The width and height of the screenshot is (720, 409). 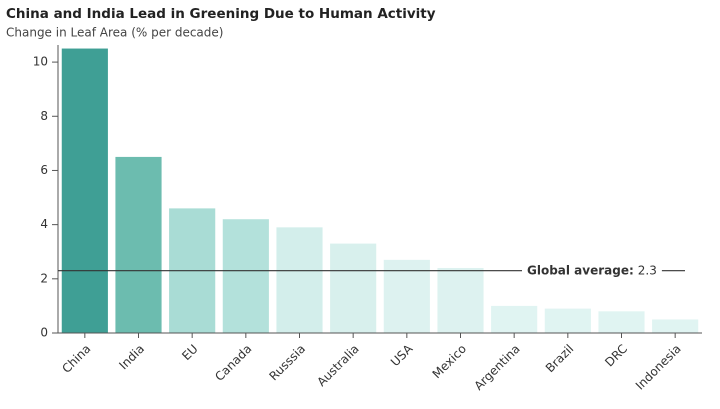 I want to click on reference-label-value: 2.3, so click(x=647, y=270).